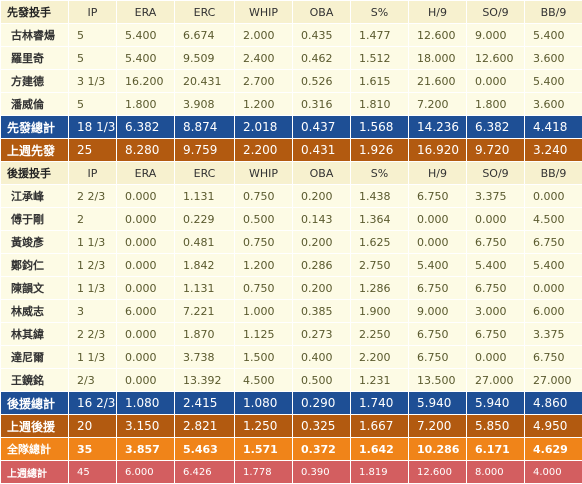  I want to click on era-cell: 1.080, so click(146, 403).